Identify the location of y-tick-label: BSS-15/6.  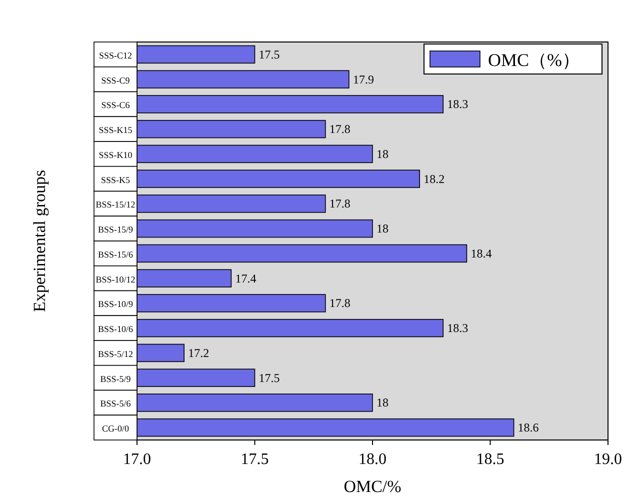
(116, 254).